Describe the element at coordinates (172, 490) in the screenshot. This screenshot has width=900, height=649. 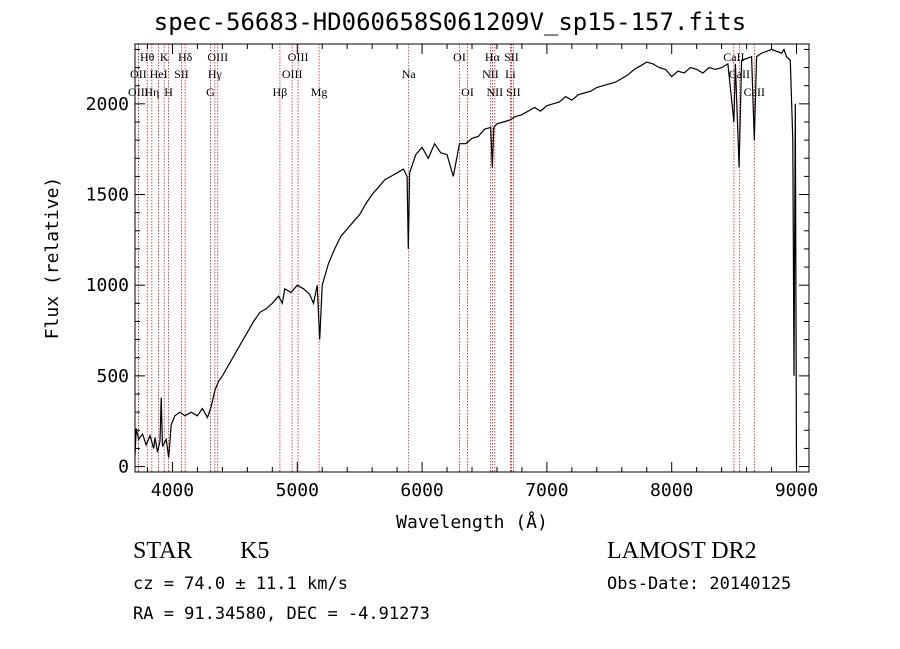
I see `x-tick-label: 4000` at that location.